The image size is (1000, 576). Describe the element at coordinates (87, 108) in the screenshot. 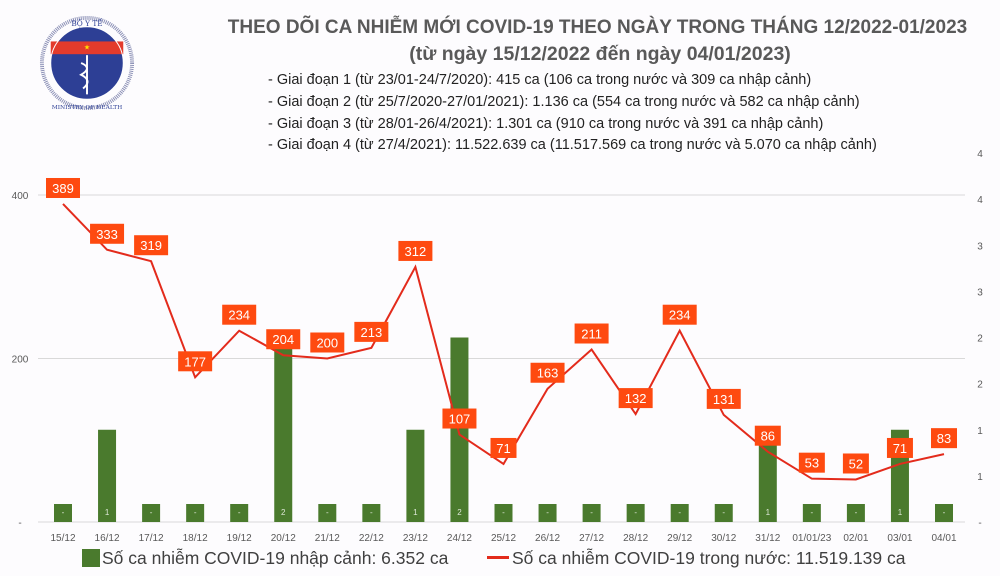

I see `svg-text: MINISTRY OF HEALTH` at that location.